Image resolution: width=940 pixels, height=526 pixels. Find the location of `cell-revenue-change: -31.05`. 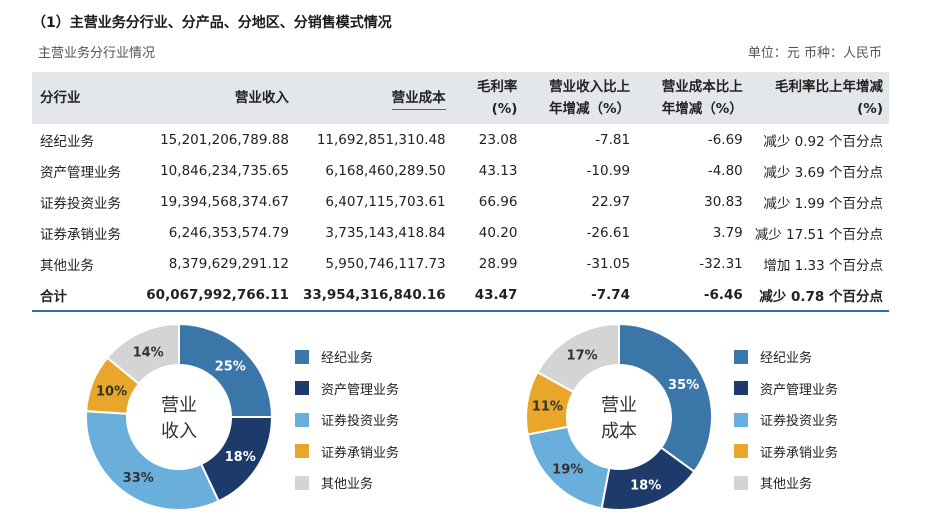

cell-revenue-change: -31.05 is located at coordinates (608, 263).